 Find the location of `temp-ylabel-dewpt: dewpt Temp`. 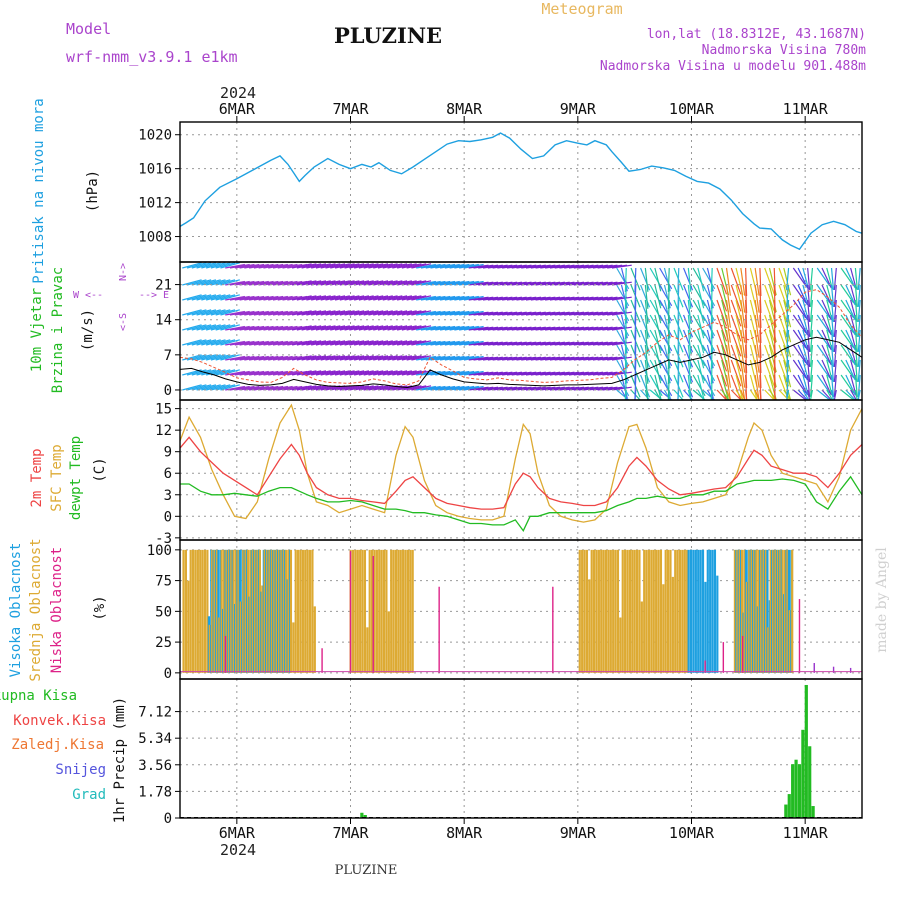

temp-ylabel-dewpt: dewpt Temp is located at coordinates (76, 478).